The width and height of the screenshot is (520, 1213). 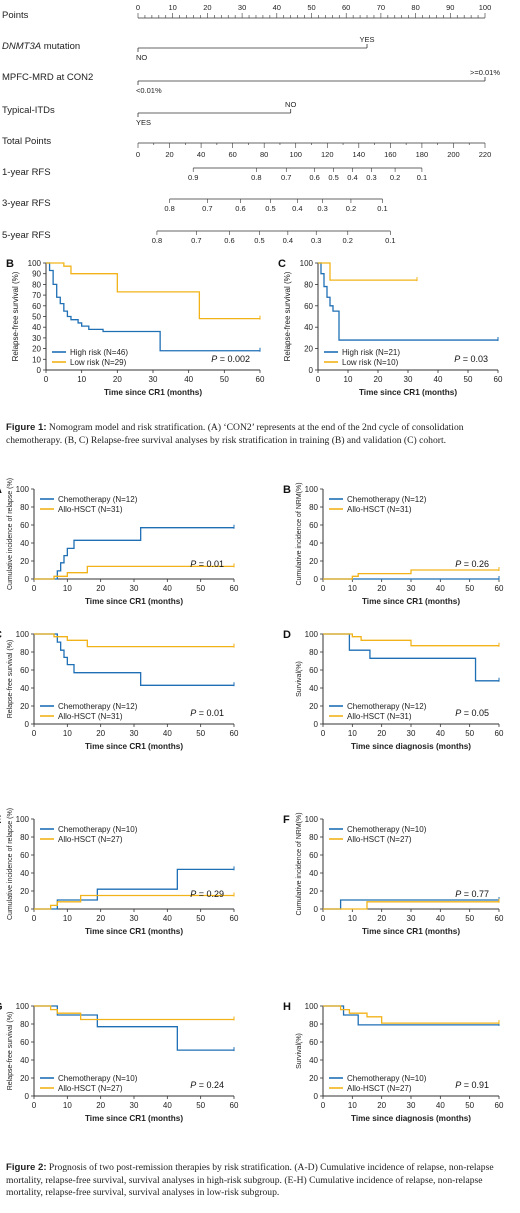 I want to click on p-value-label: P = 0.002, so click(x=230, y=359).